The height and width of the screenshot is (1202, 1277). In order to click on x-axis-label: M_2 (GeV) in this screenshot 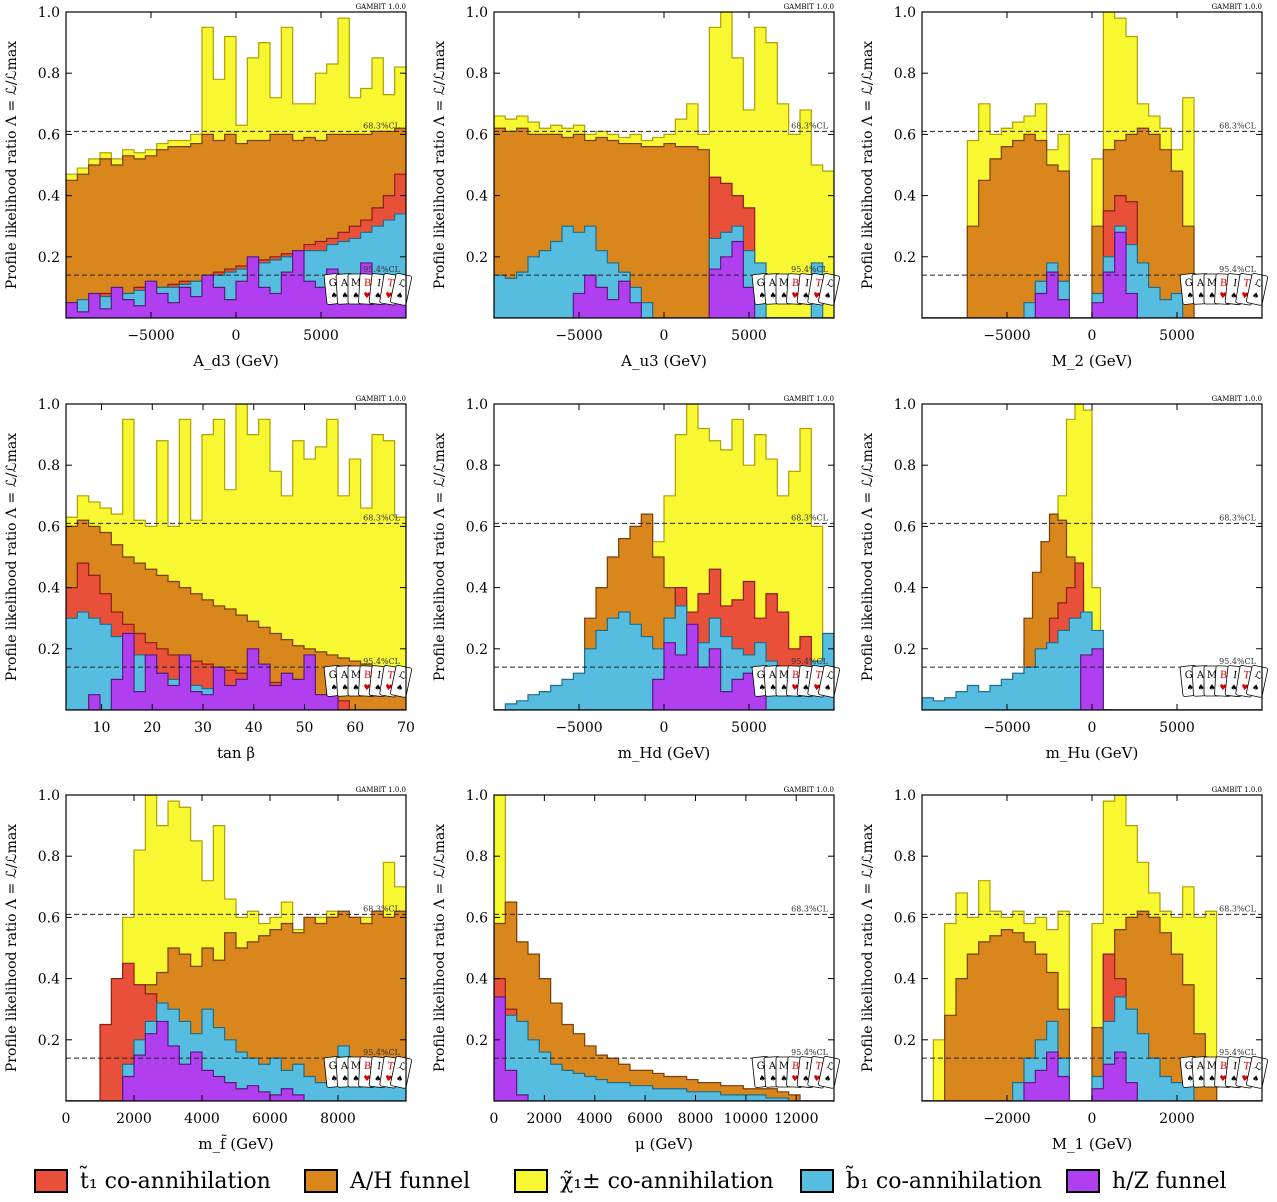, I will do `click(1092, 361)`.